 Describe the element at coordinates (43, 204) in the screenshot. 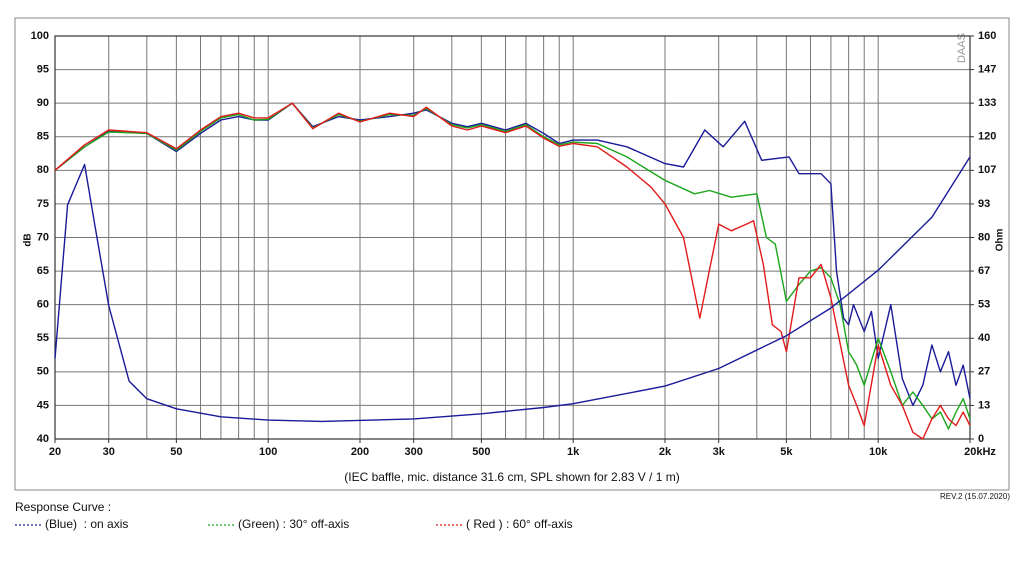

I see `y-tick-label: 75` at that location.